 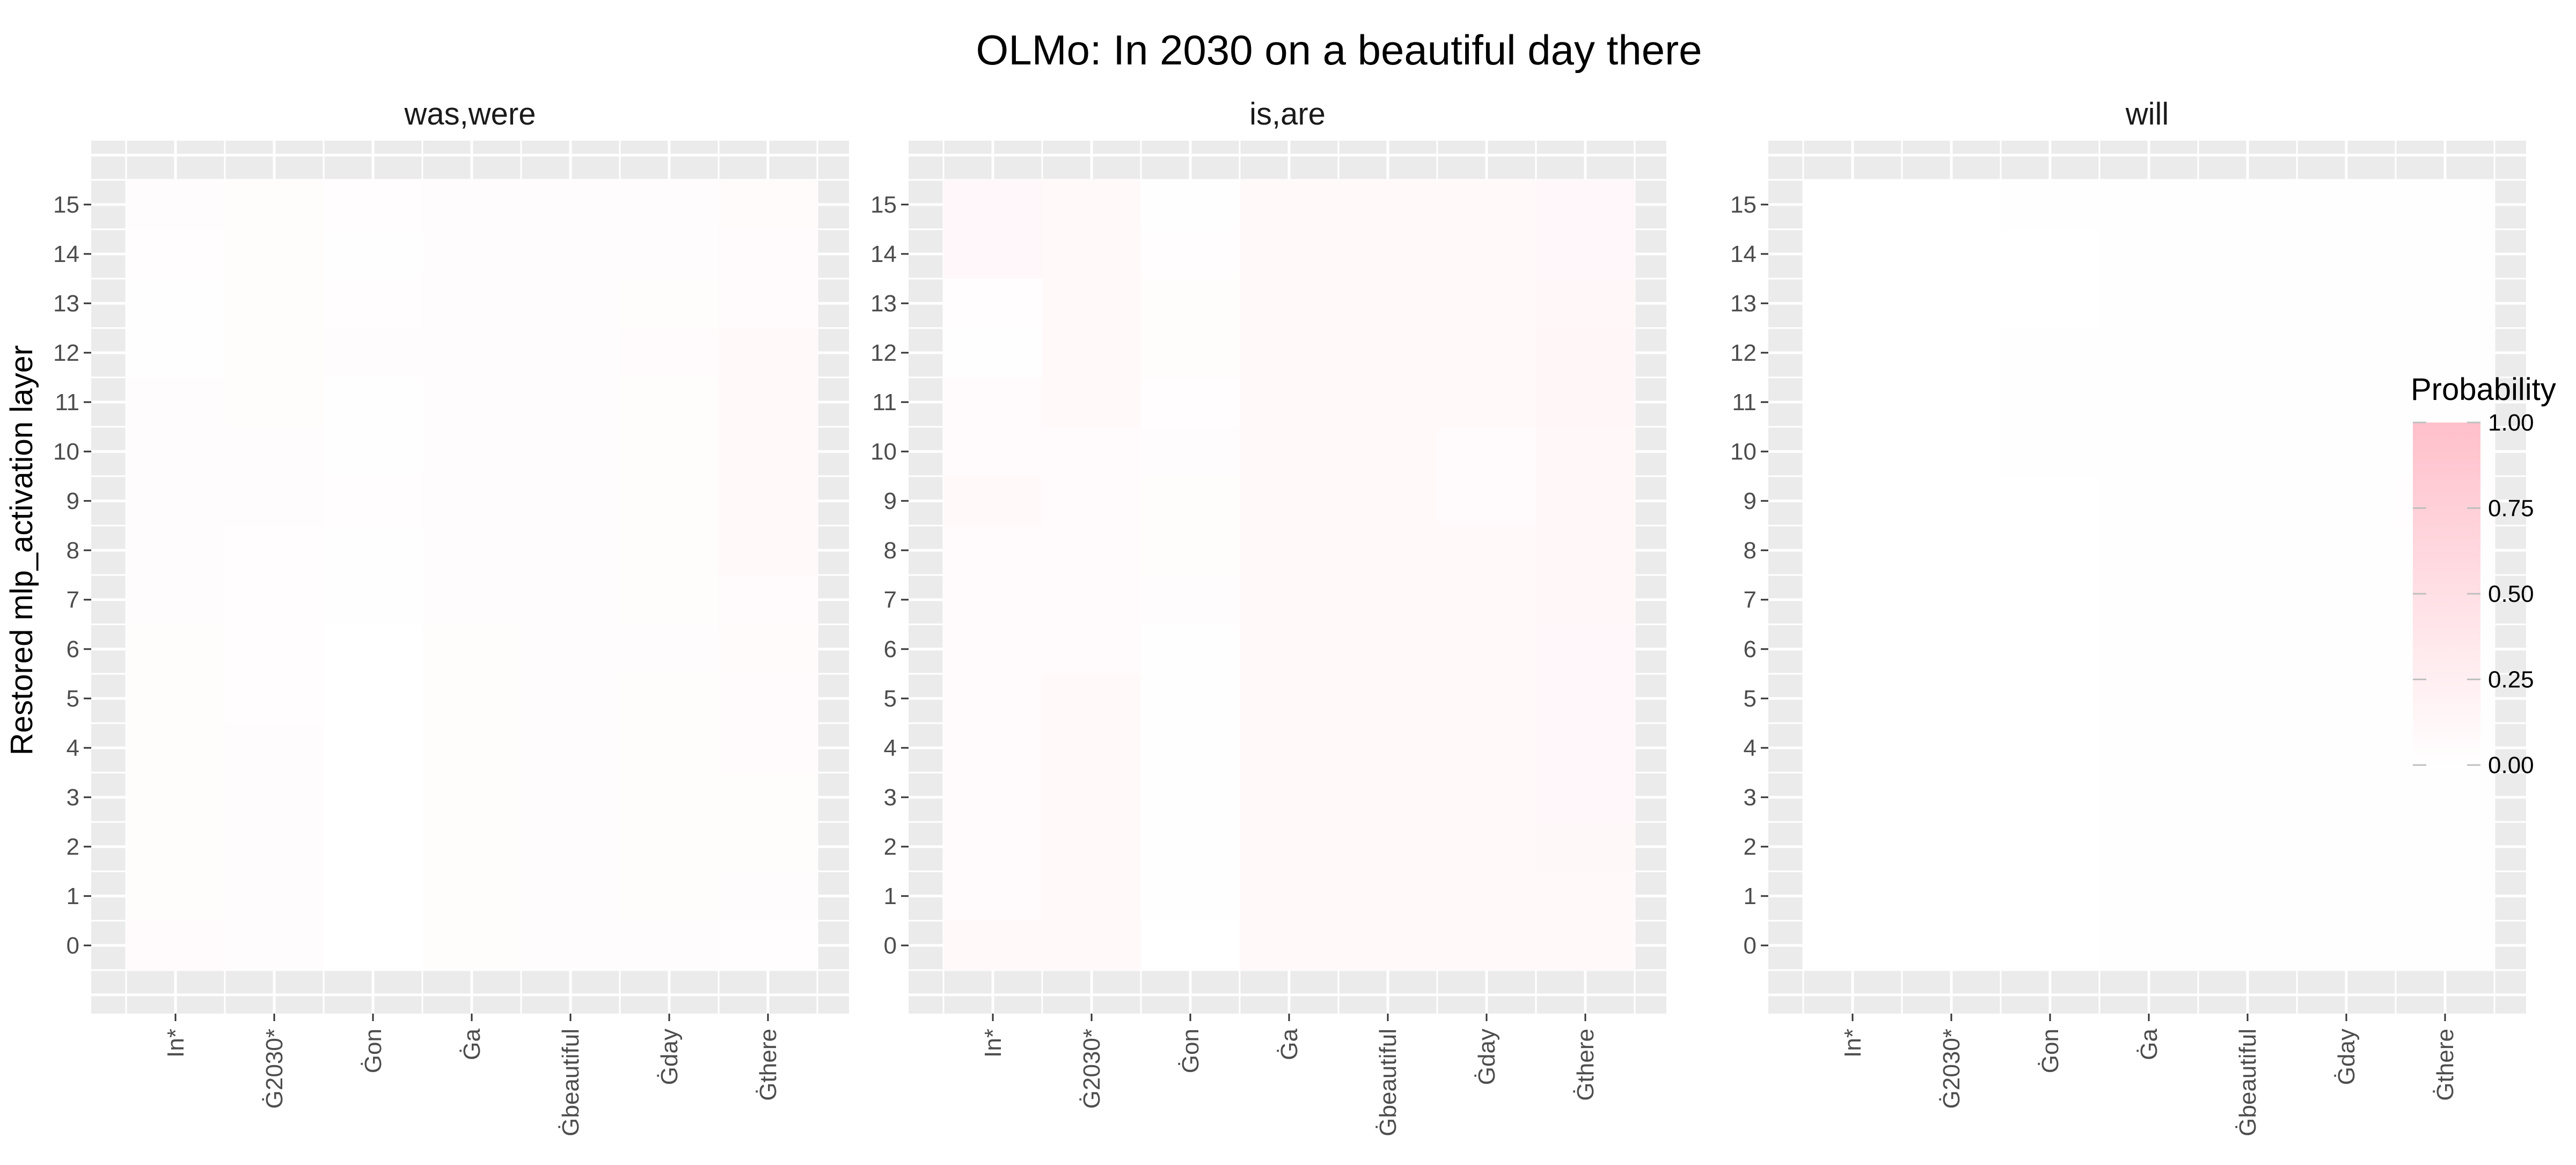 I want to click on facet-strip-label: will, so click(x=2147, y=114).